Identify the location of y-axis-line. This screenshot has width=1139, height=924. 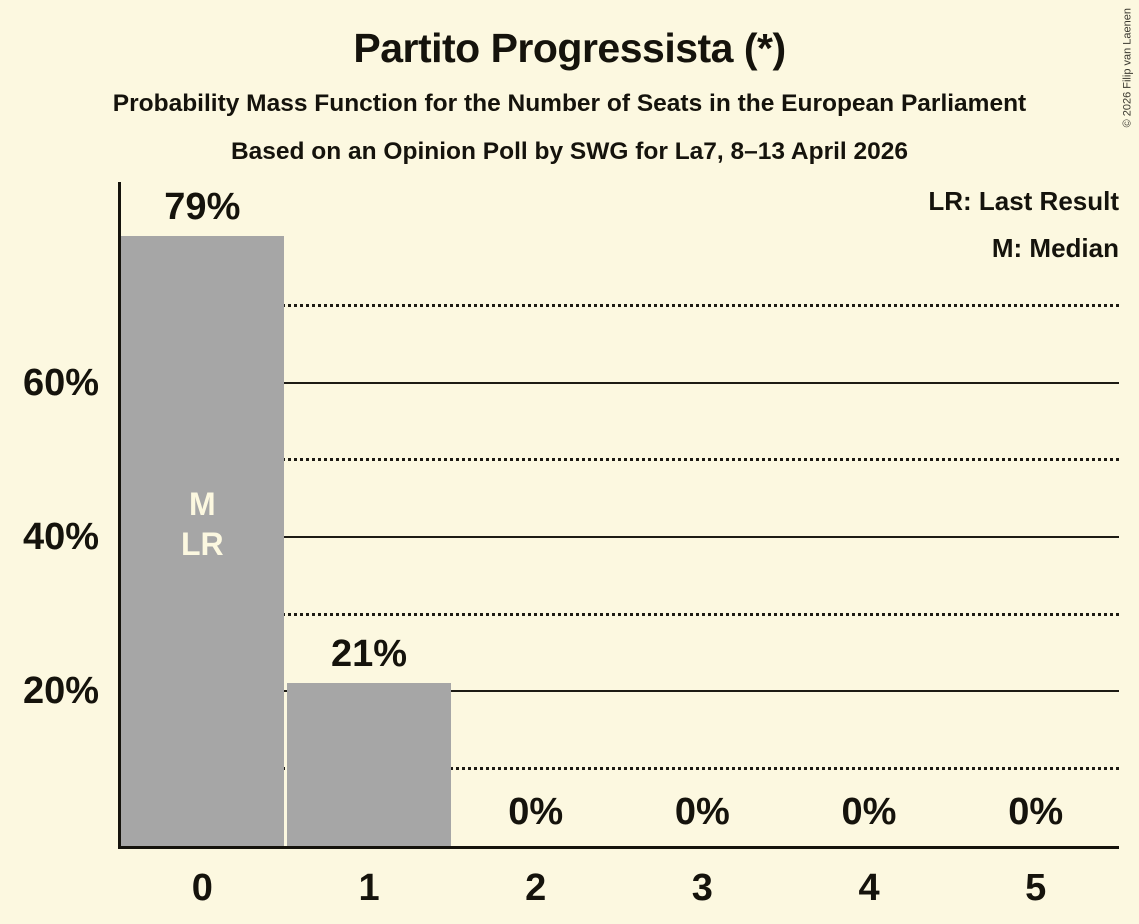
(119, 515).